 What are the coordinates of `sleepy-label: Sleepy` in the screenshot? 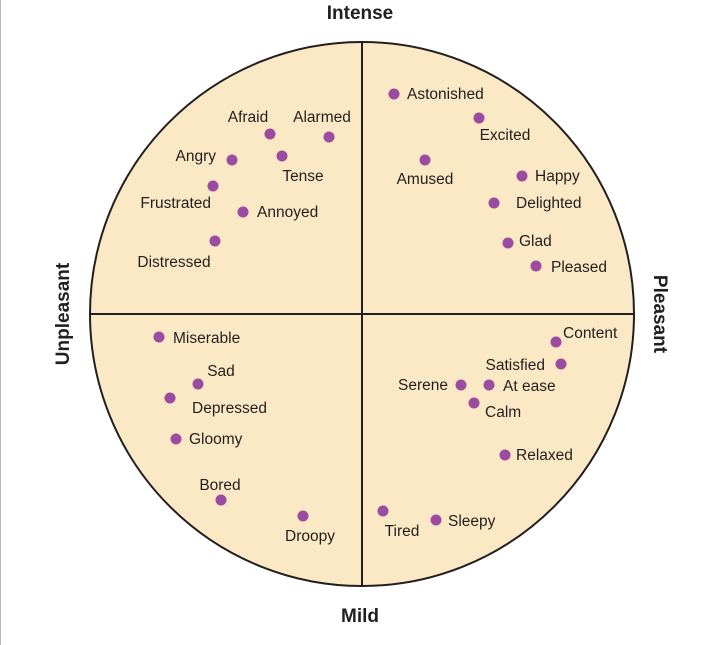 It's located at (472, 521).